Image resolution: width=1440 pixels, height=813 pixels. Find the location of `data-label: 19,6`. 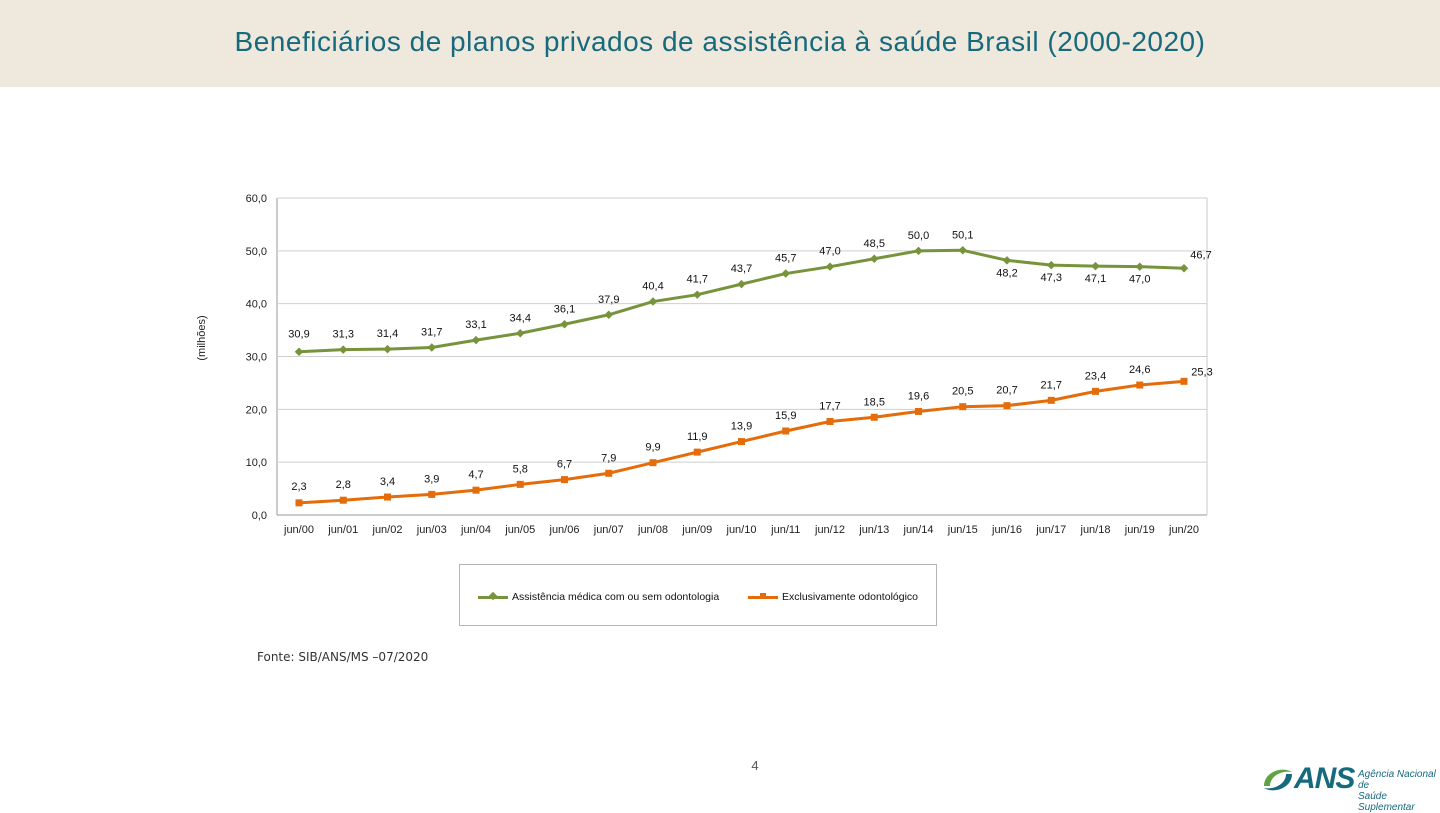

data-label: 19,6 is located at coordinates (918, 396).